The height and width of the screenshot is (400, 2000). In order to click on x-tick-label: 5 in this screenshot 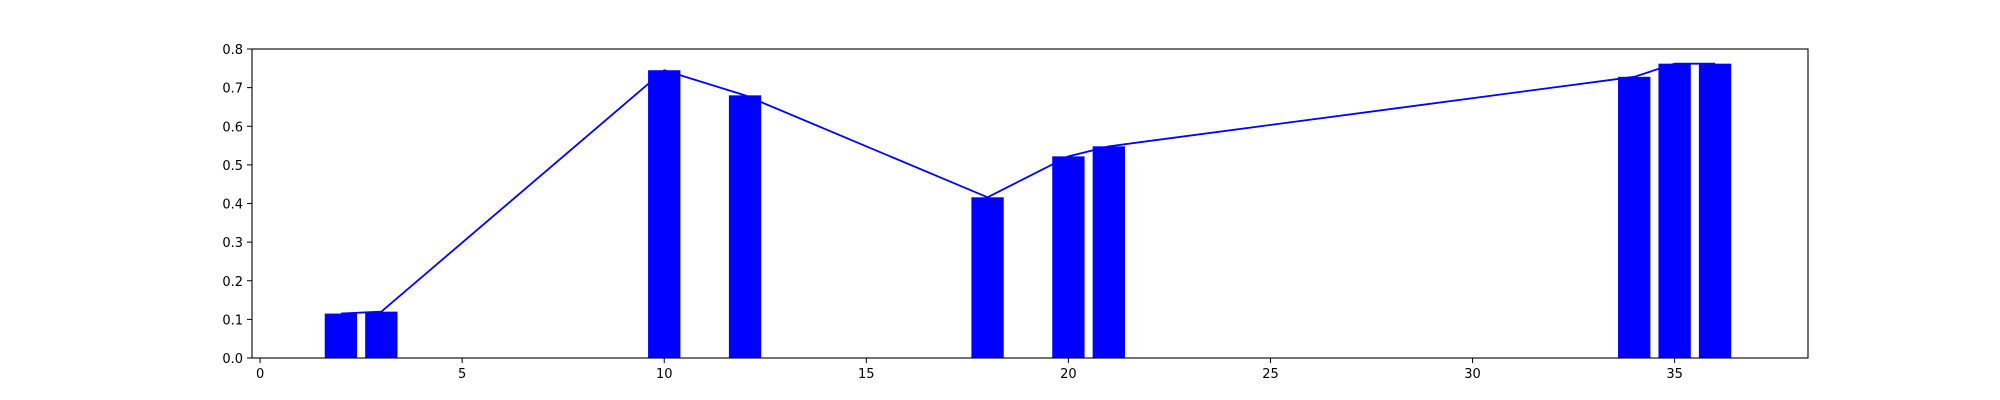, I will do `click(462, 374)`.